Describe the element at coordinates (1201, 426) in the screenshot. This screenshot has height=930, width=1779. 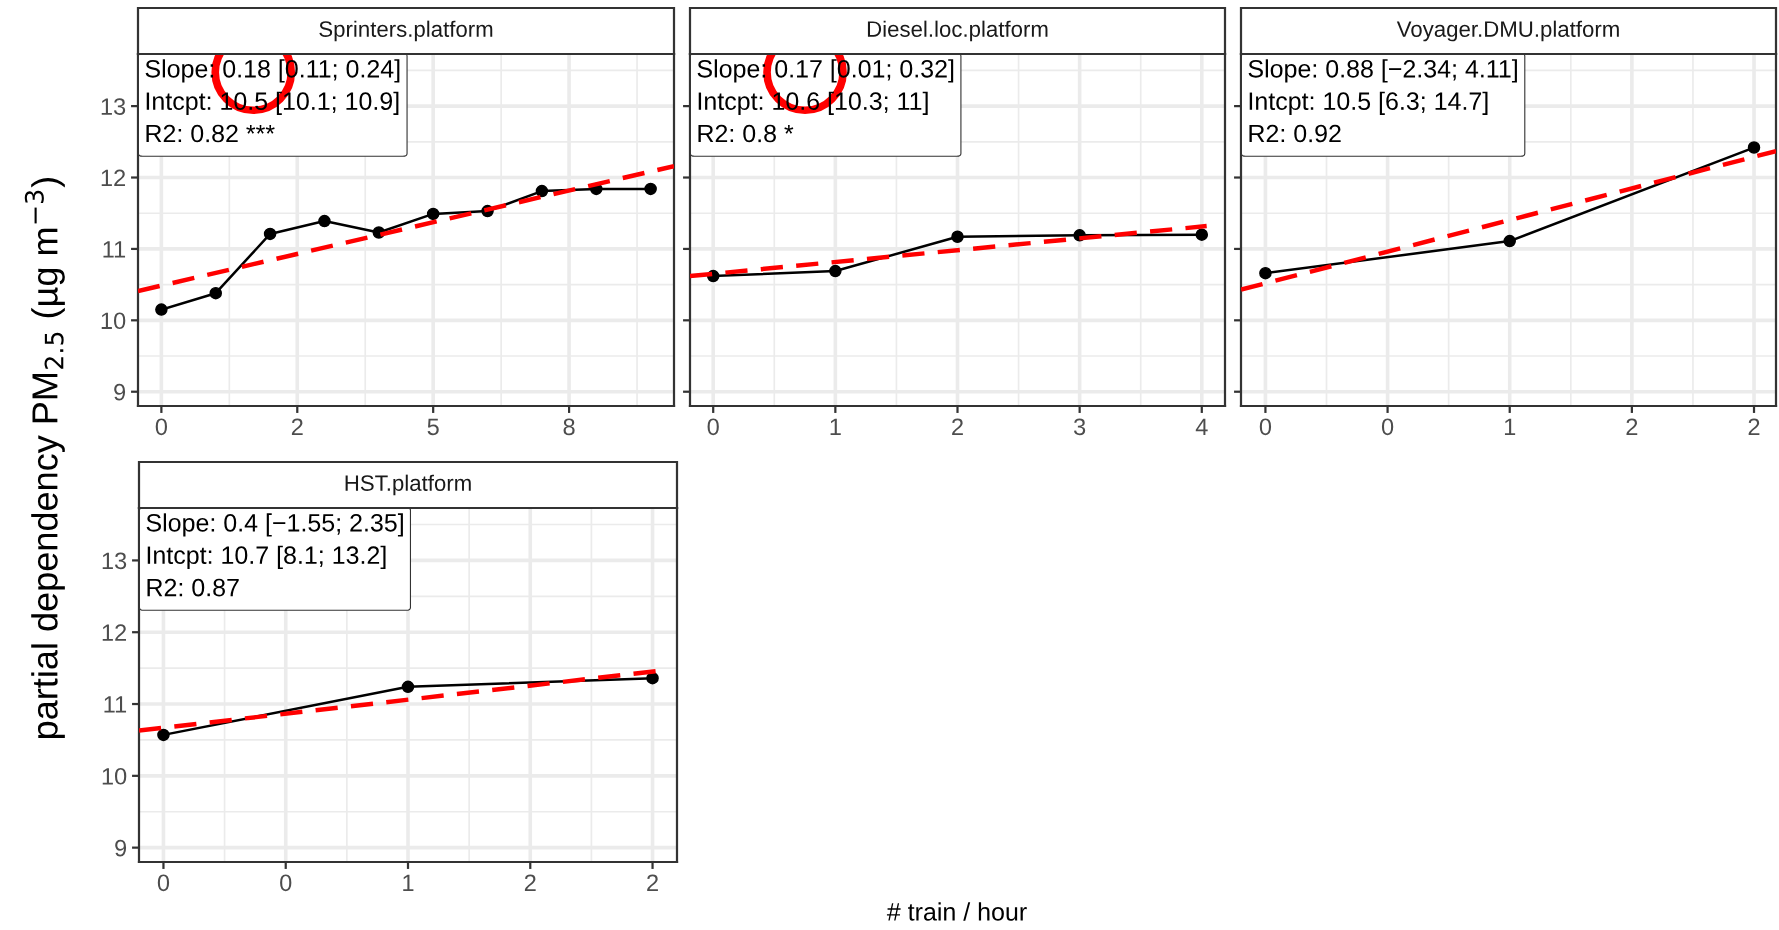
I see `x-tick-label: 4` at that location.